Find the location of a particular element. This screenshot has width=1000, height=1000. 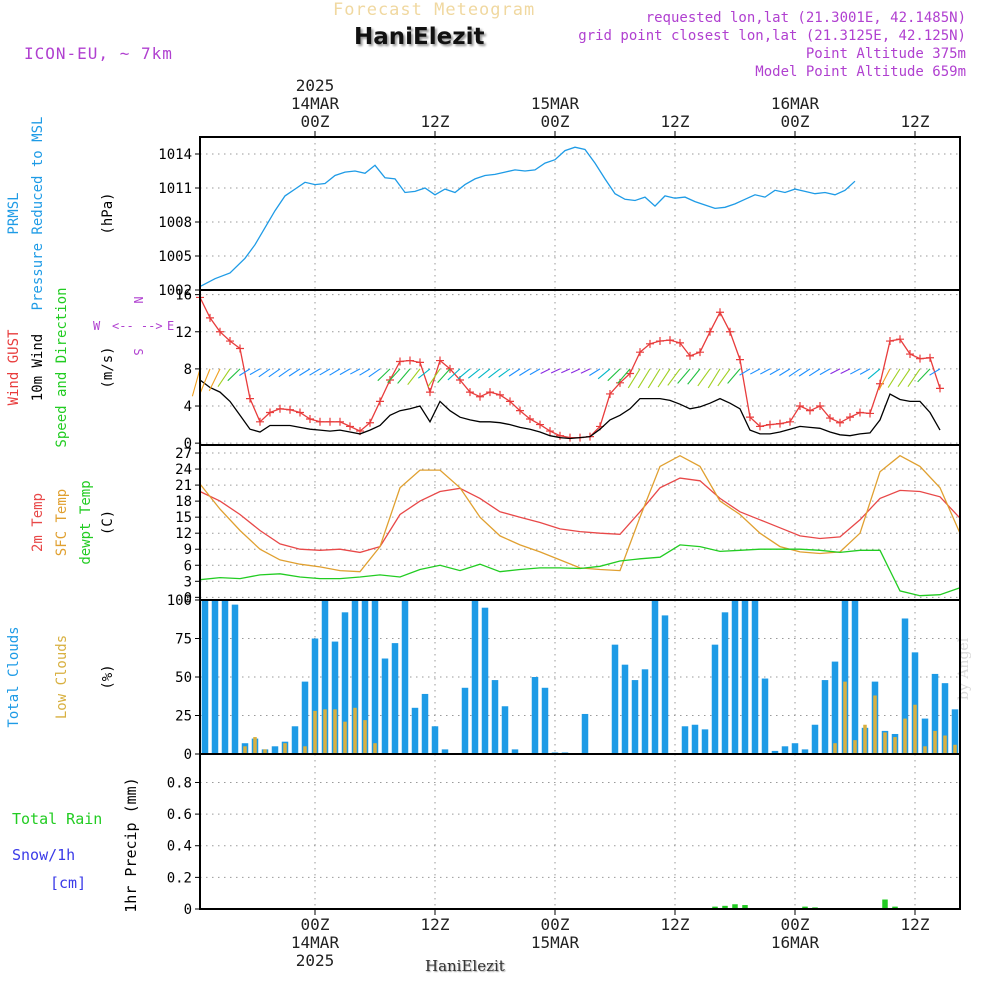

panel-label-temperature-1: 2m Temp is located at coordinates (38, 522).